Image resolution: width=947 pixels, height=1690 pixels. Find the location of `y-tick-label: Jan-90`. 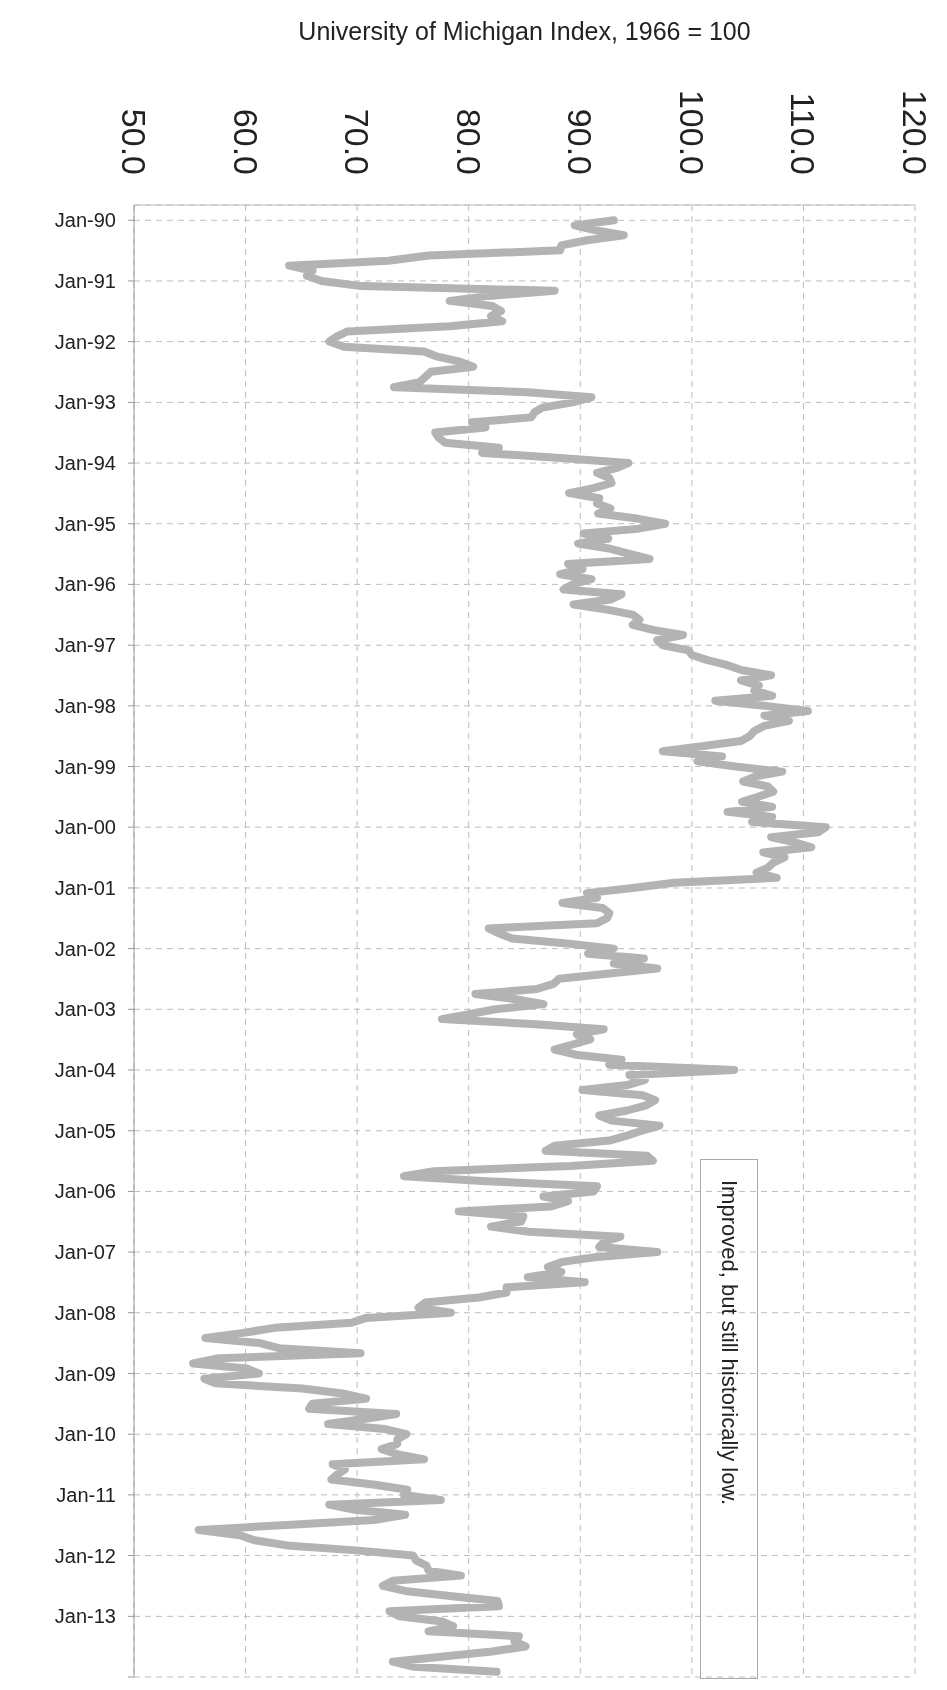

y-tick-label: Jan-90 is located at coordinates (85, 220).